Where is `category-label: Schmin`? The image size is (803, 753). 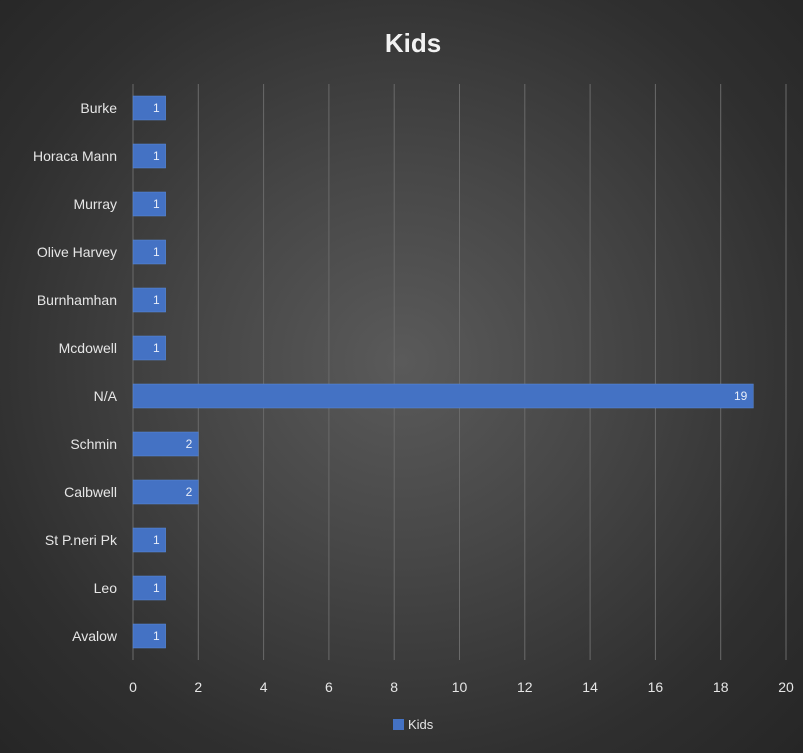
category-label: Schmin is located at coordinates (93, 444).